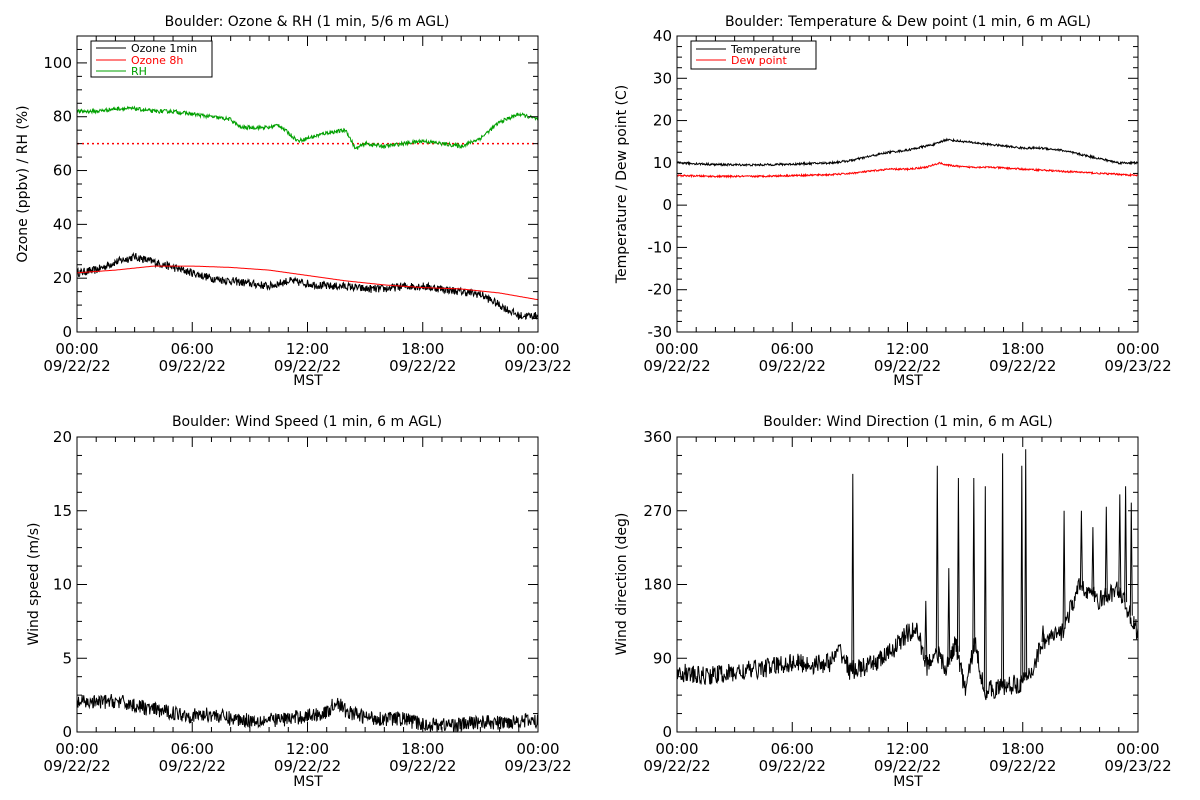  What do you see at coordinates (157, 60) in the screenshot?
I see `legend-entry-ozone-8h: Ozone 8h` at bounding box center [157, 60].